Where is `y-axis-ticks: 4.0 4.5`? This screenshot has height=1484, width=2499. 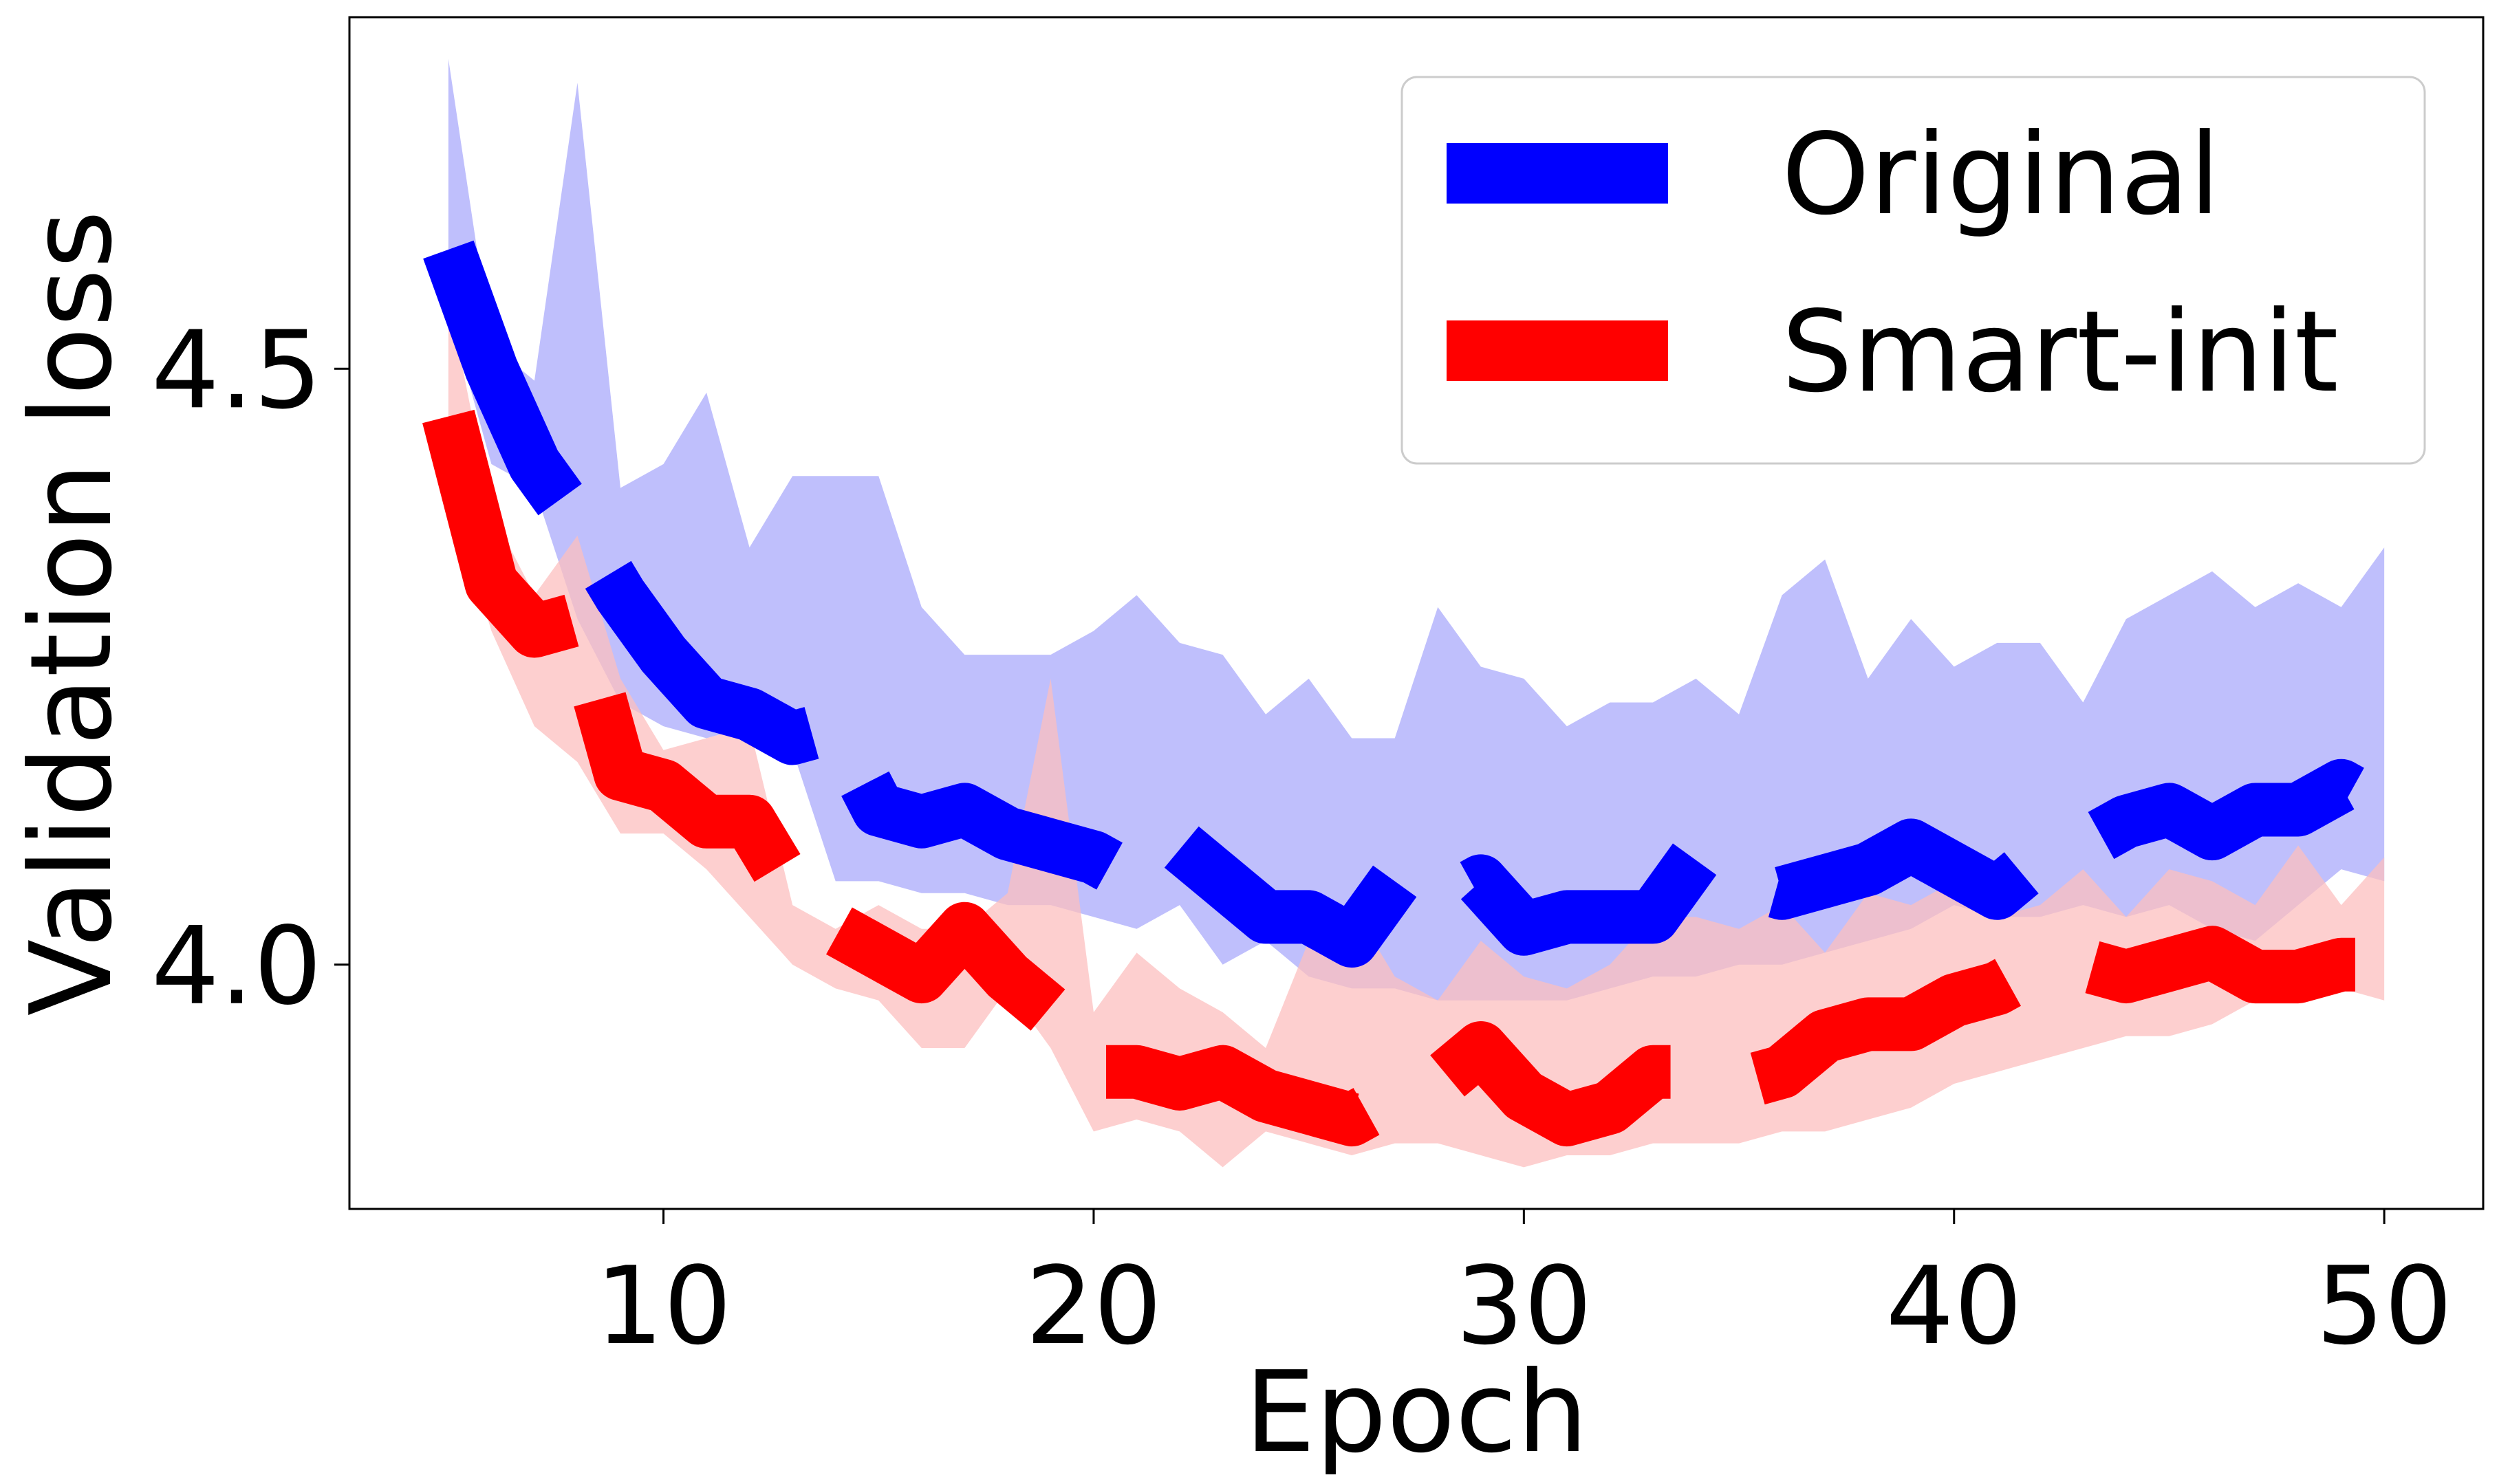
y-axis-ticks: 4.0 4.5 is located at coordinates (250, 668).